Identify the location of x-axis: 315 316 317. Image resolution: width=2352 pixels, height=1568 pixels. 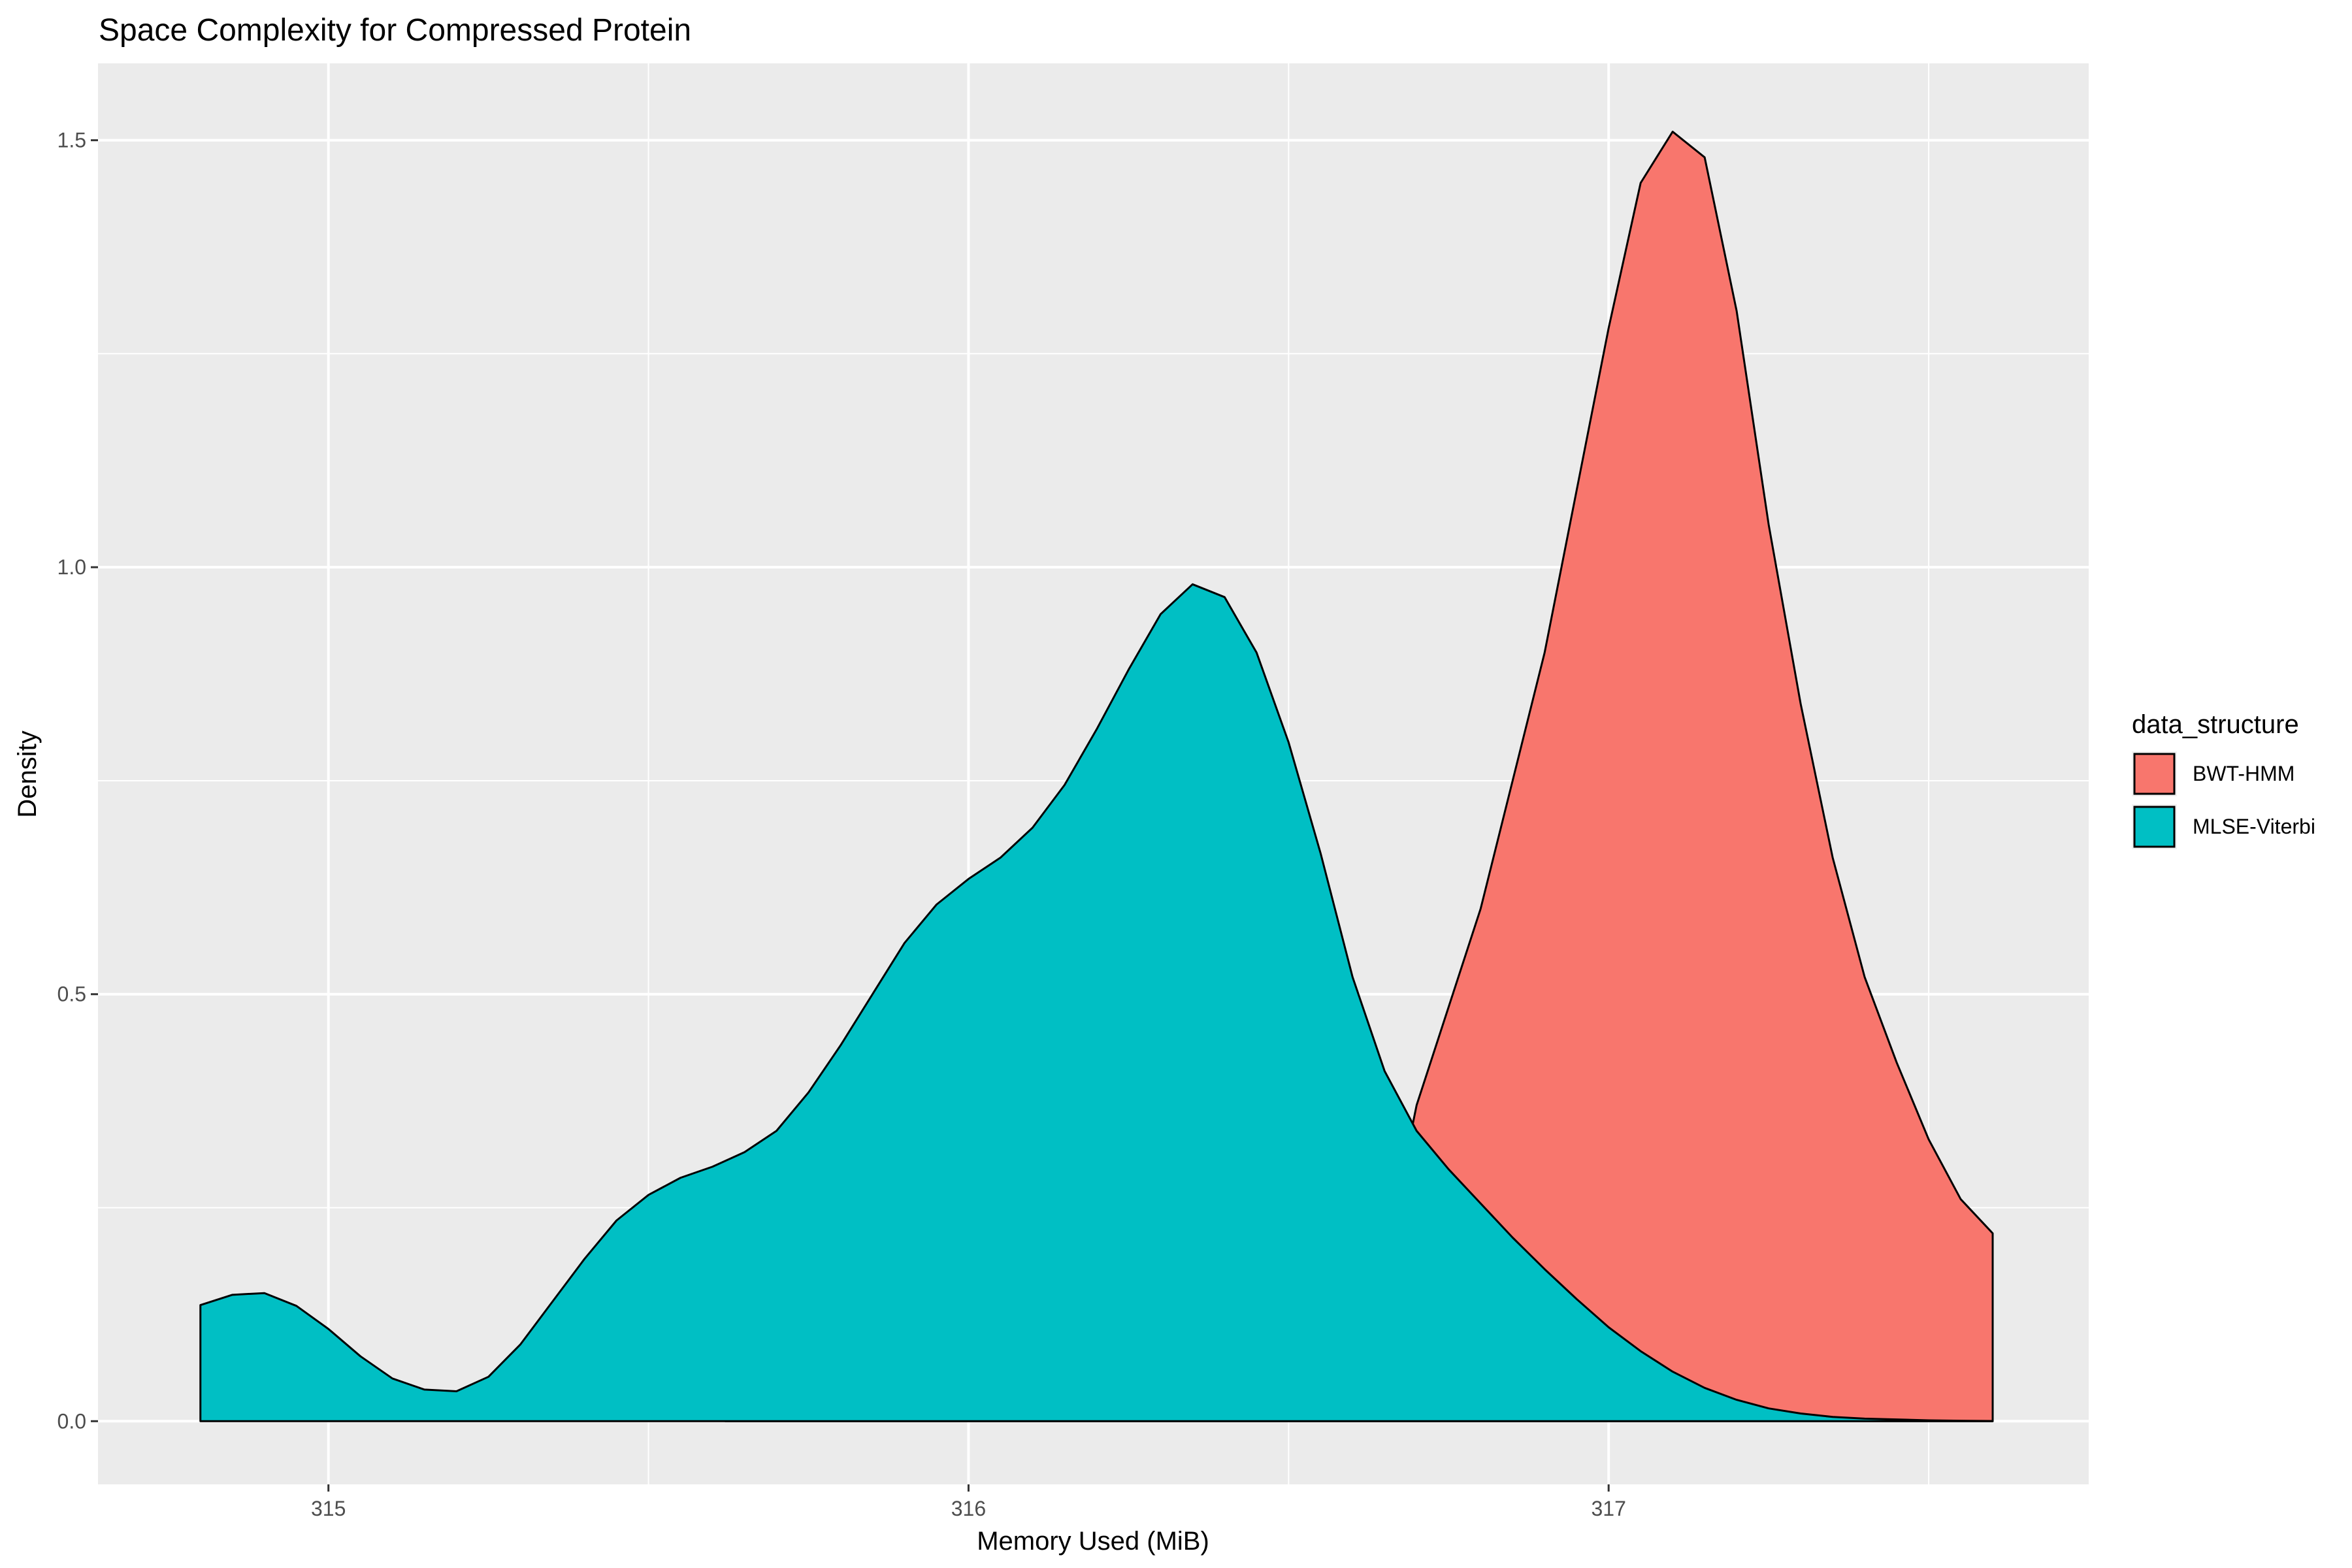
(968, 1502).